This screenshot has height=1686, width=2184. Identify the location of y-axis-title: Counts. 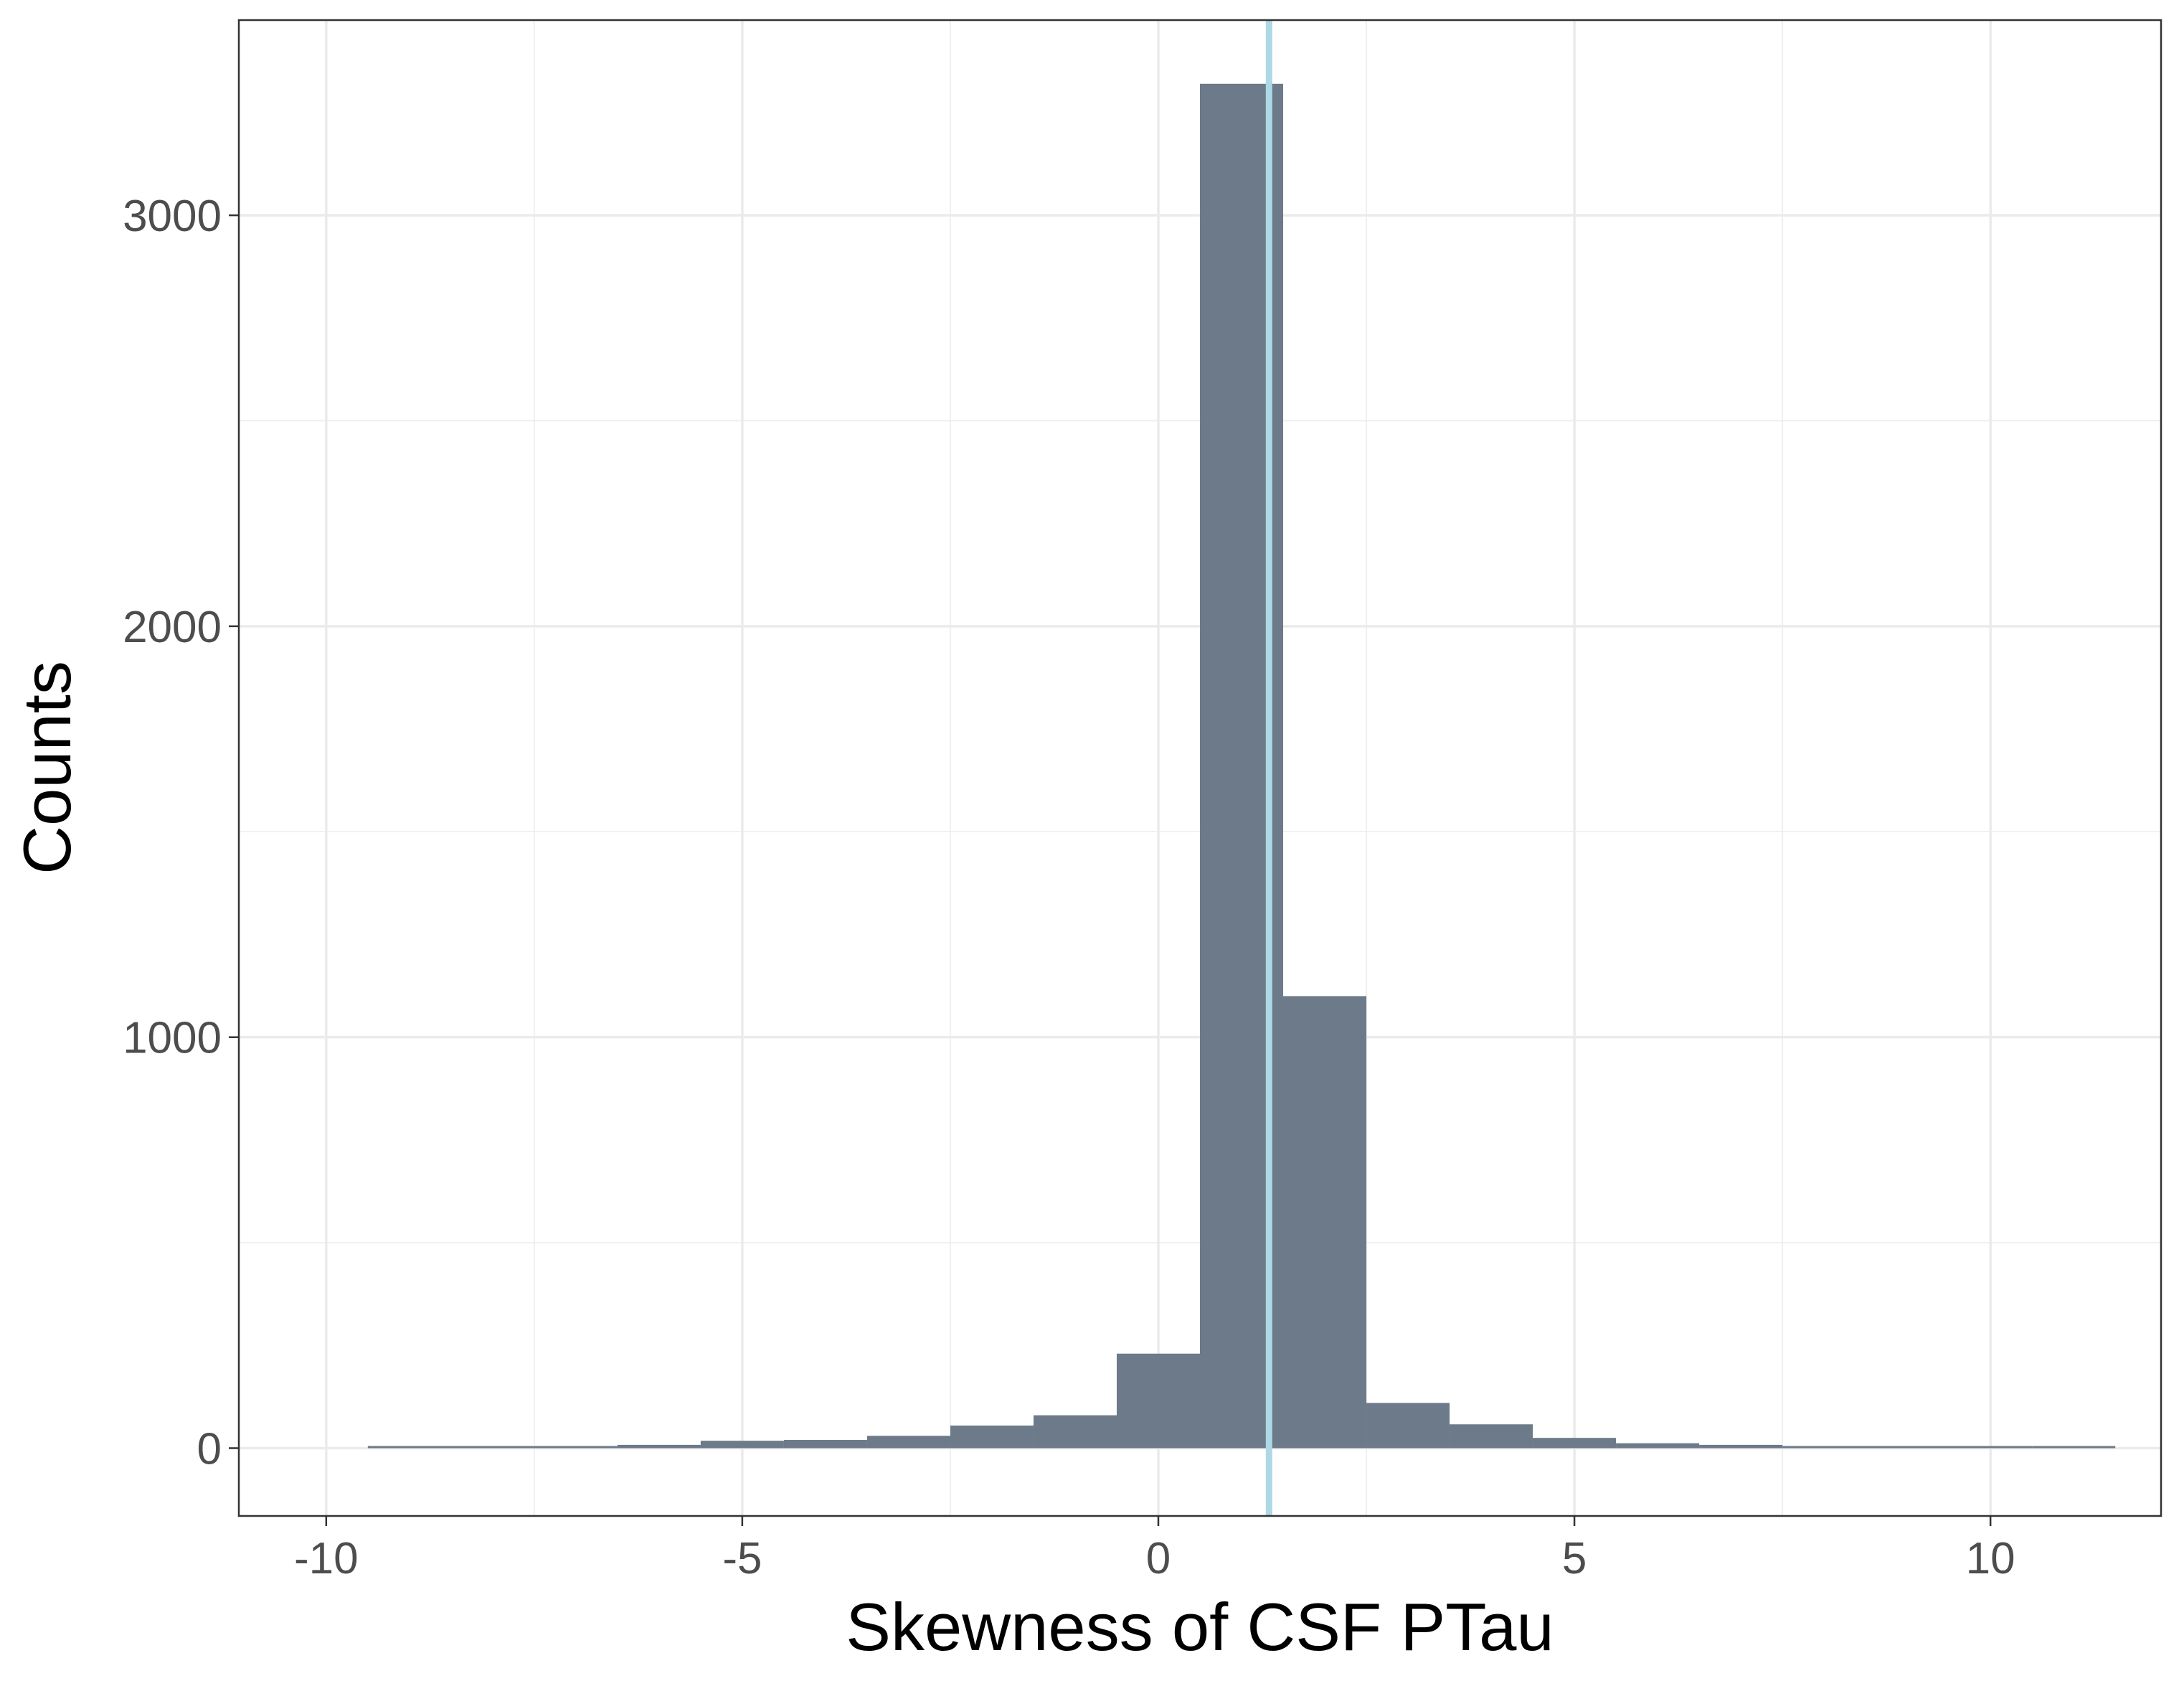
(47, 768).